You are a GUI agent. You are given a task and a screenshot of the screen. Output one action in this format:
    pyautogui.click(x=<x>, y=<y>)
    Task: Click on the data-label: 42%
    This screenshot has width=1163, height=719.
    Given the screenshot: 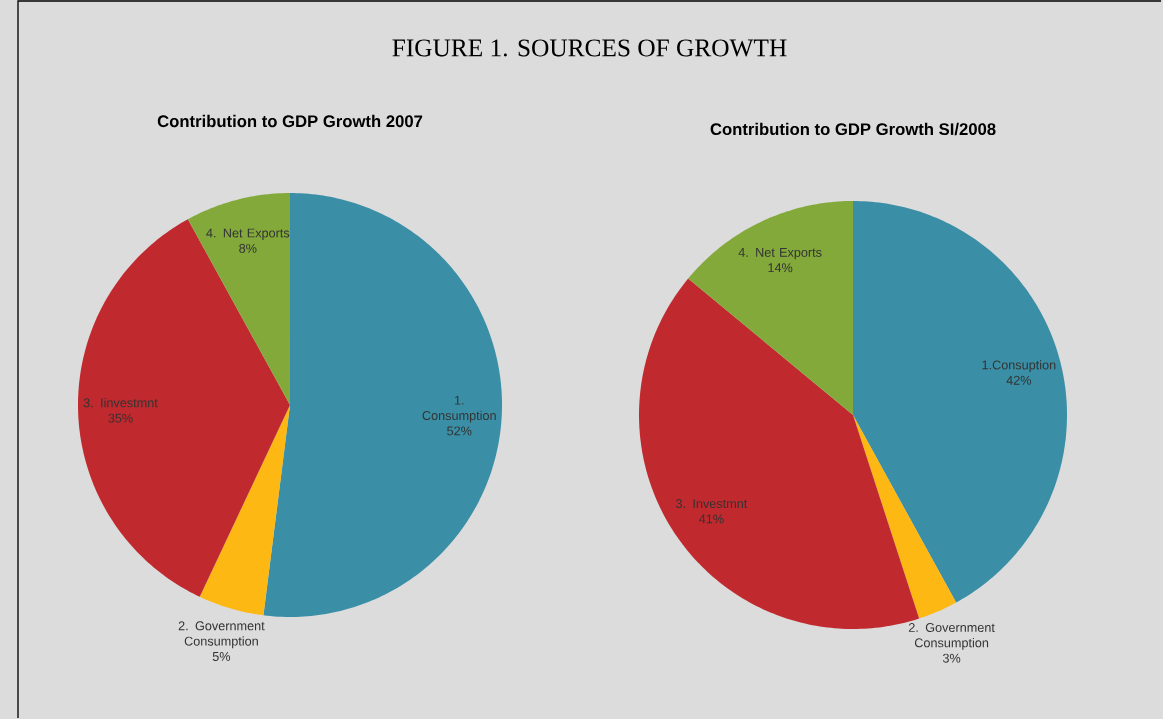 What is the action you would take?
    pyautogui.click(x=1019, y=380)
    